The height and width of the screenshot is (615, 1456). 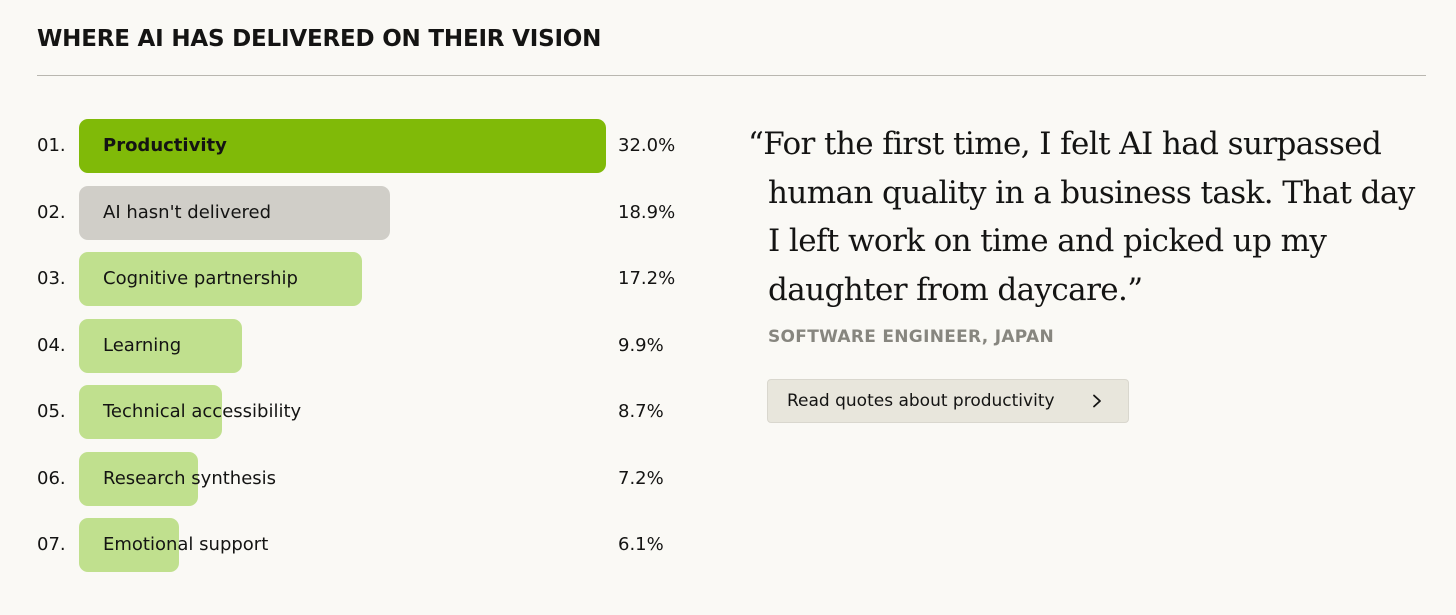 I want to click on category-label: Cognitive partnership, so click(x=200, y=278).